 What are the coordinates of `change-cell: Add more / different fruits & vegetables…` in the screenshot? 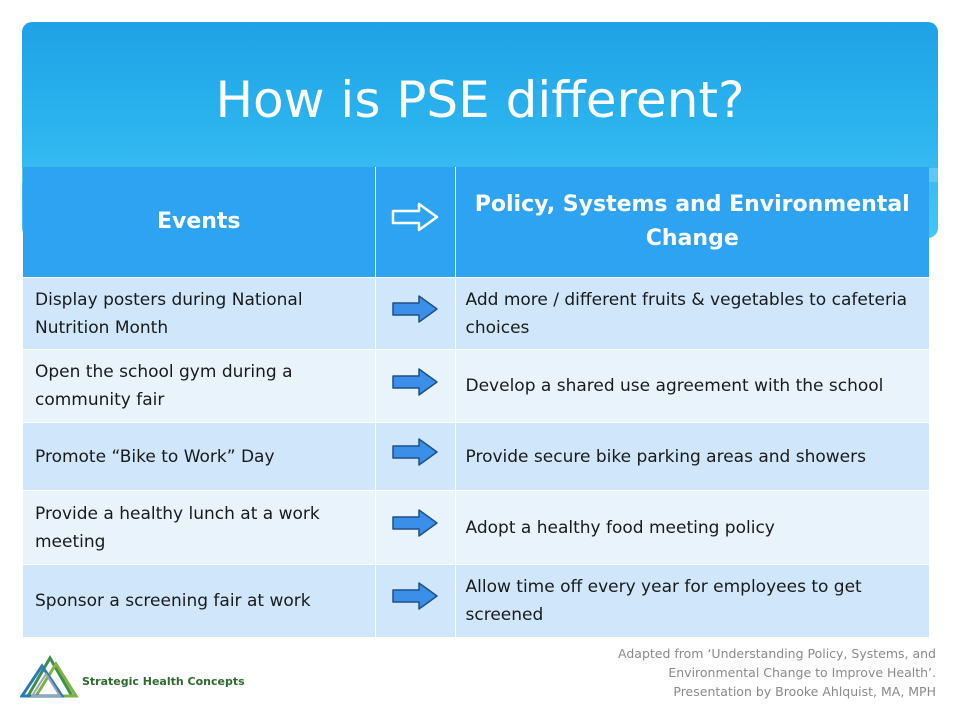 It's located at (691, 313).